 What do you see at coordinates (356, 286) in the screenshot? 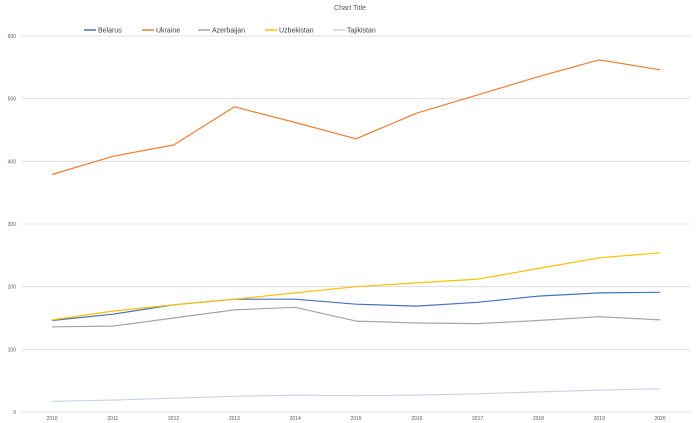
I see `series-line-uzbekistan` at bounding box center [356, 286].